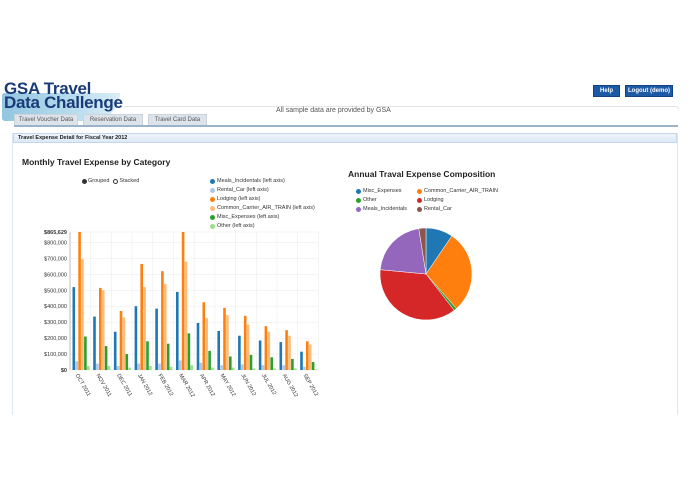 Image resolution: width=695 pixels, height=494 pixels. Describe the element at coordinates (55, 233) in the screenshot. I see `svg-text: $865,629` at that location.